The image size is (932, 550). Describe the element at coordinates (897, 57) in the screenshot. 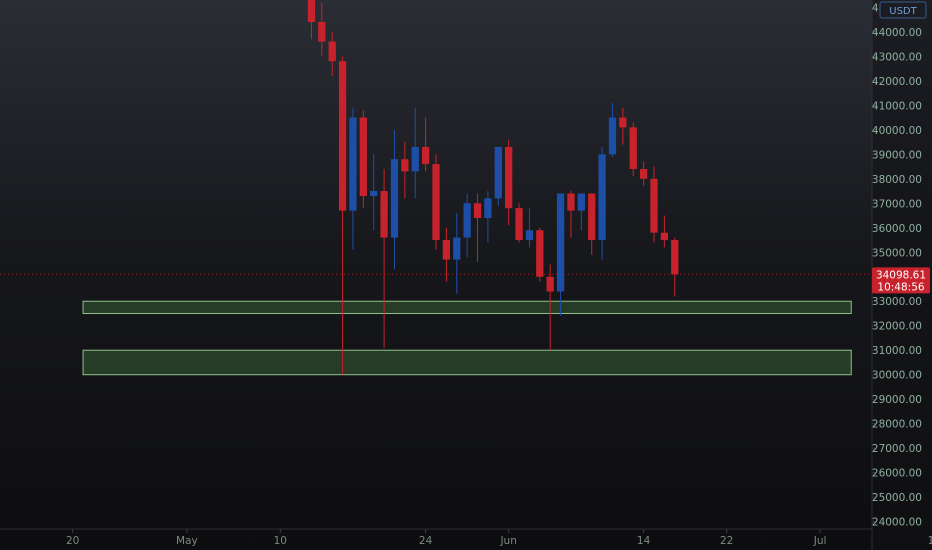

I see `price-tick-label: 43000.00` at that location.